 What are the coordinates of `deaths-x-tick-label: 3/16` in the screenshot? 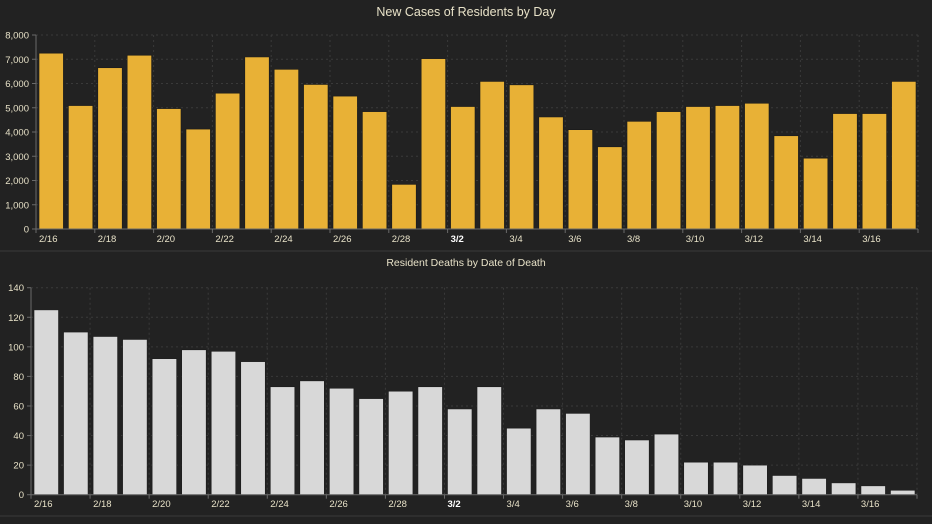 It's located at (870, 504).